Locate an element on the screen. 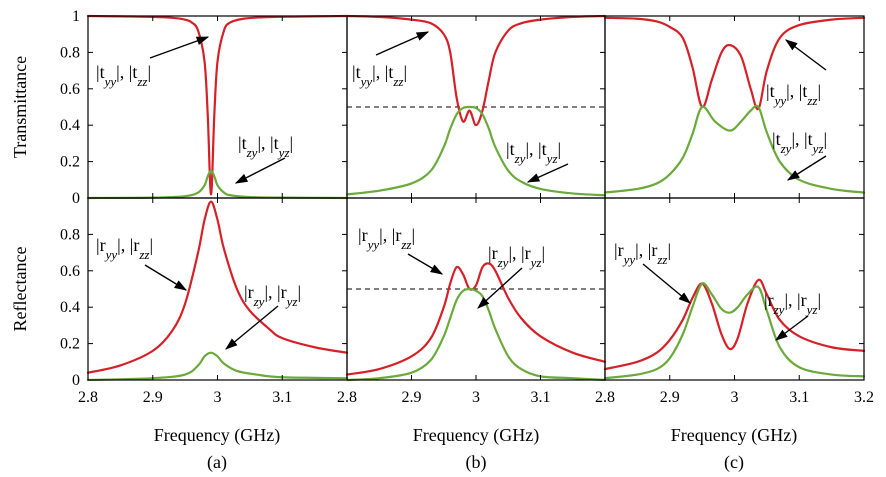  ylabel-transmittance: Transmittance is located at coordinates (20, 107).